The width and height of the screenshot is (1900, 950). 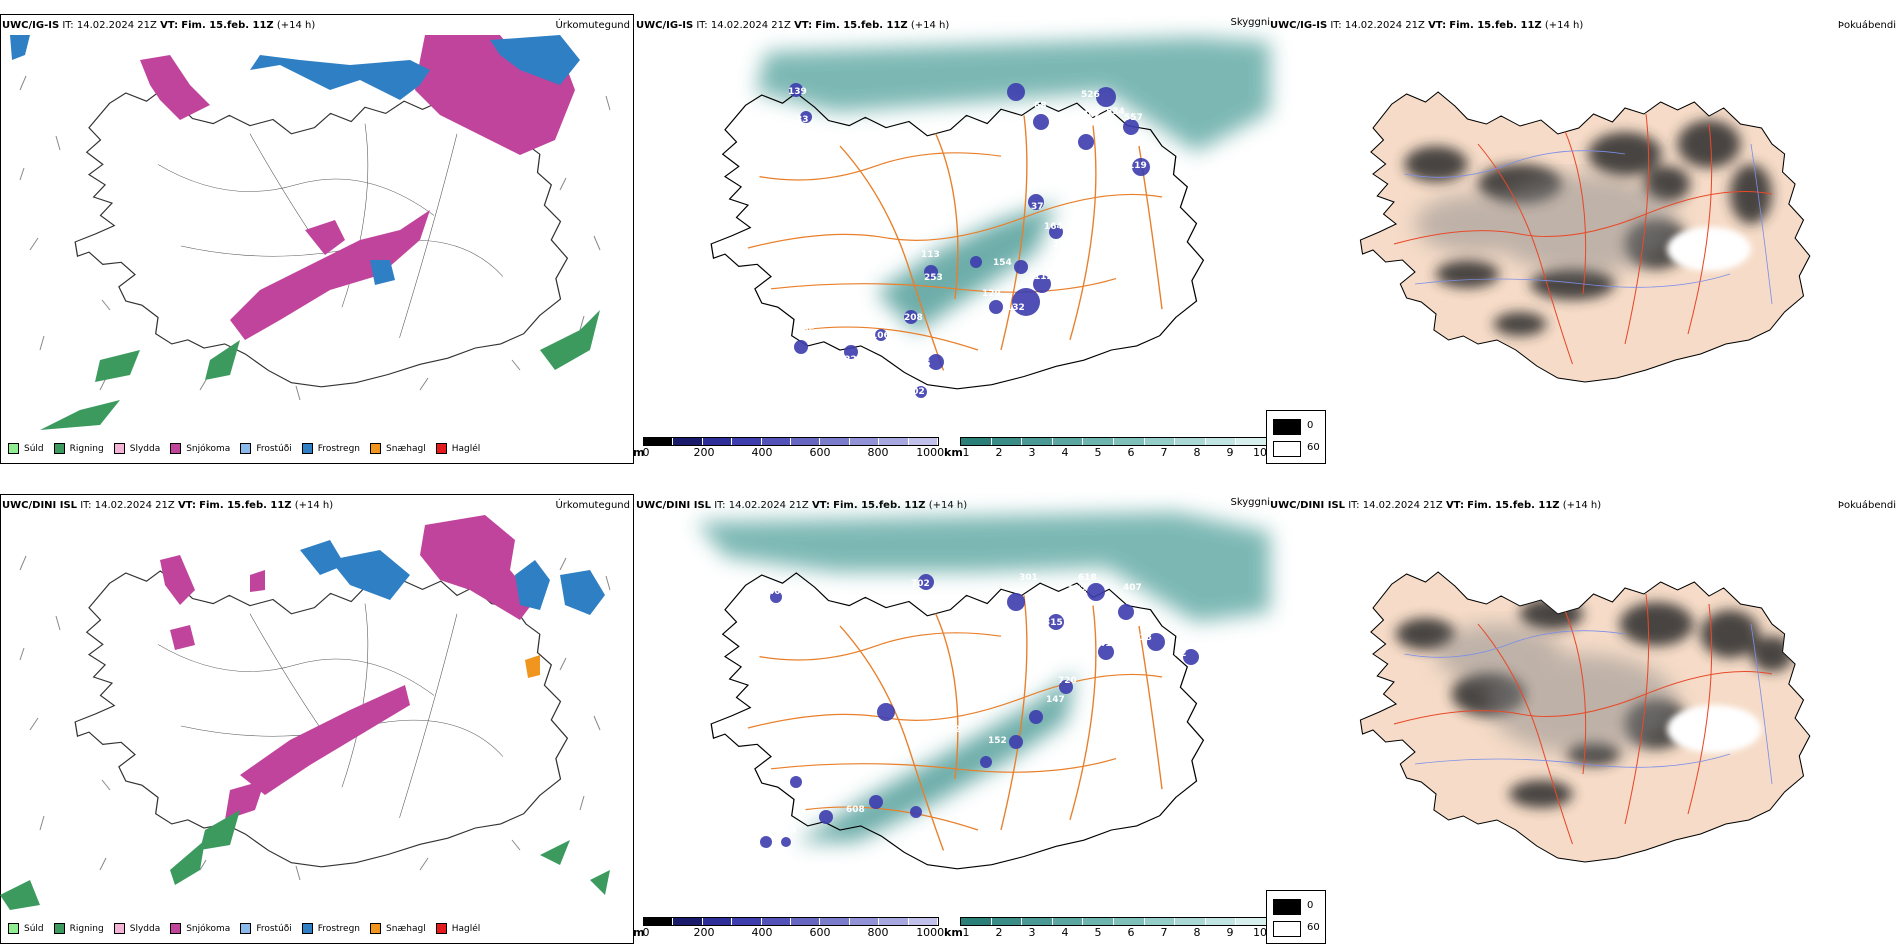 What do you see at coordinates (1091, 115) in the screenshot?
I see `svg-text: 742` at bounding box center [1091, 115].